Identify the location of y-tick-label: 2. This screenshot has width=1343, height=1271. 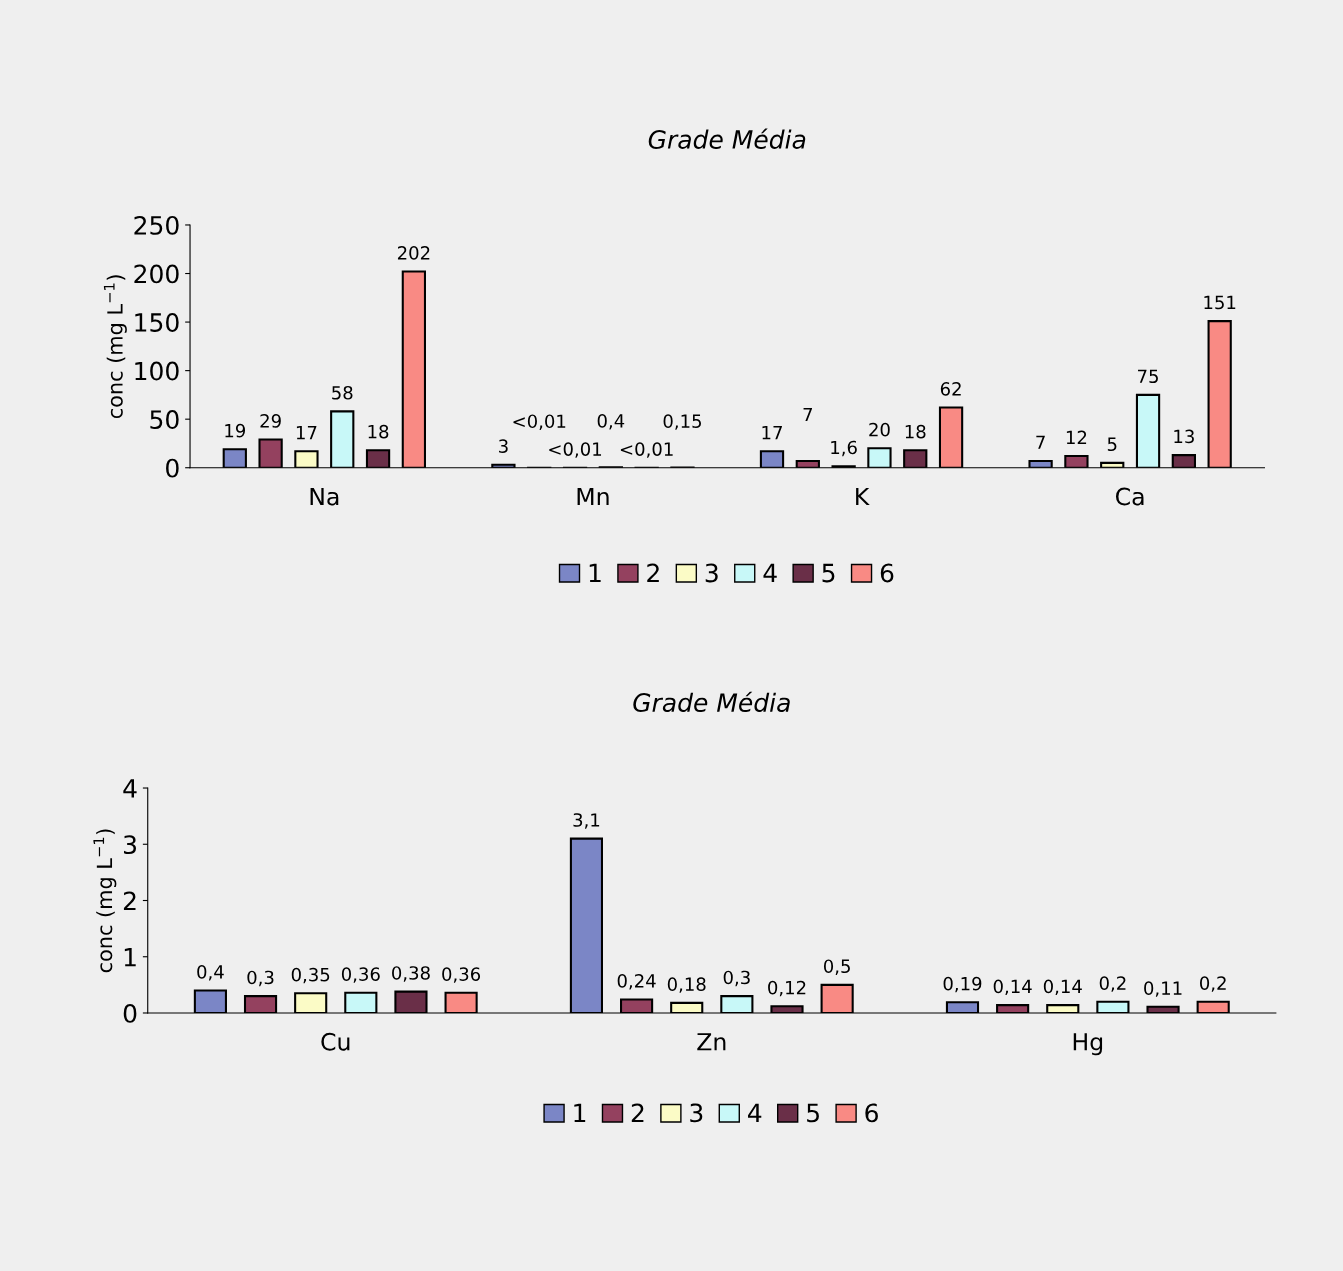
(129, 900).